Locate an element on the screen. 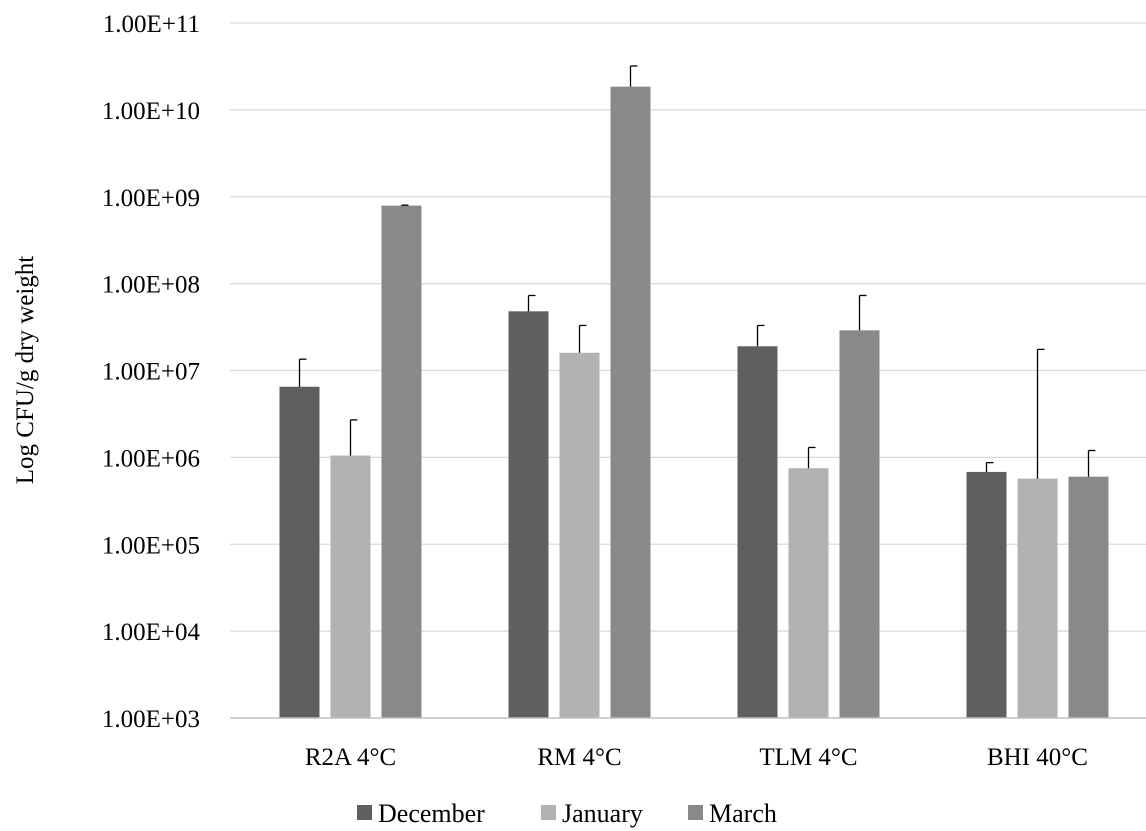  y-tick-label: 1.00E+07 is located at coordinates (151, 372).